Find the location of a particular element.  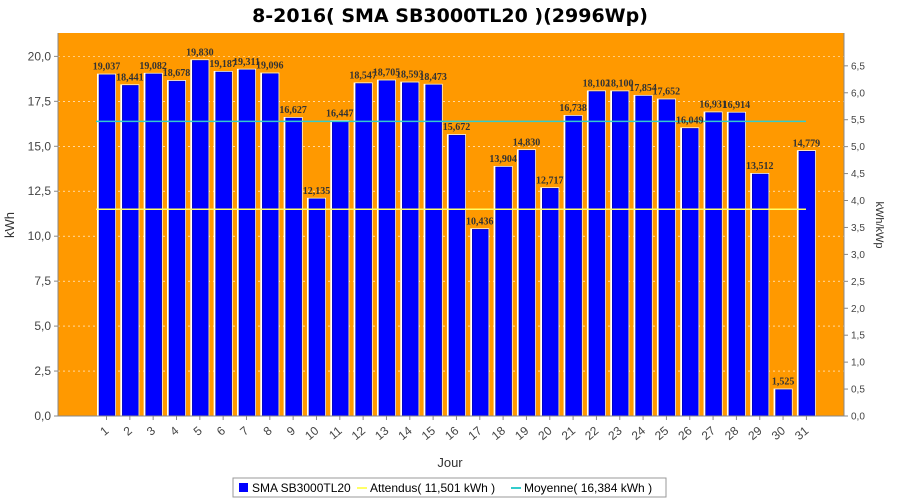

y-axis-right-label: kWh/kWp is located at coordinates (879, 224).